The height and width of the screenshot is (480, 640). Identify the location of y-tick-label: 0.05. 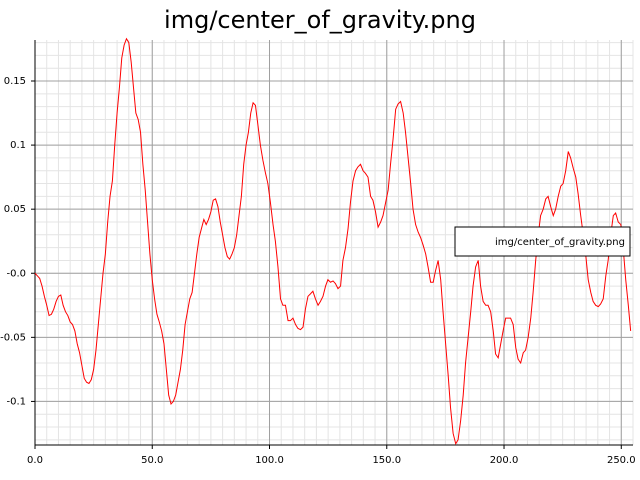
(15, 209).